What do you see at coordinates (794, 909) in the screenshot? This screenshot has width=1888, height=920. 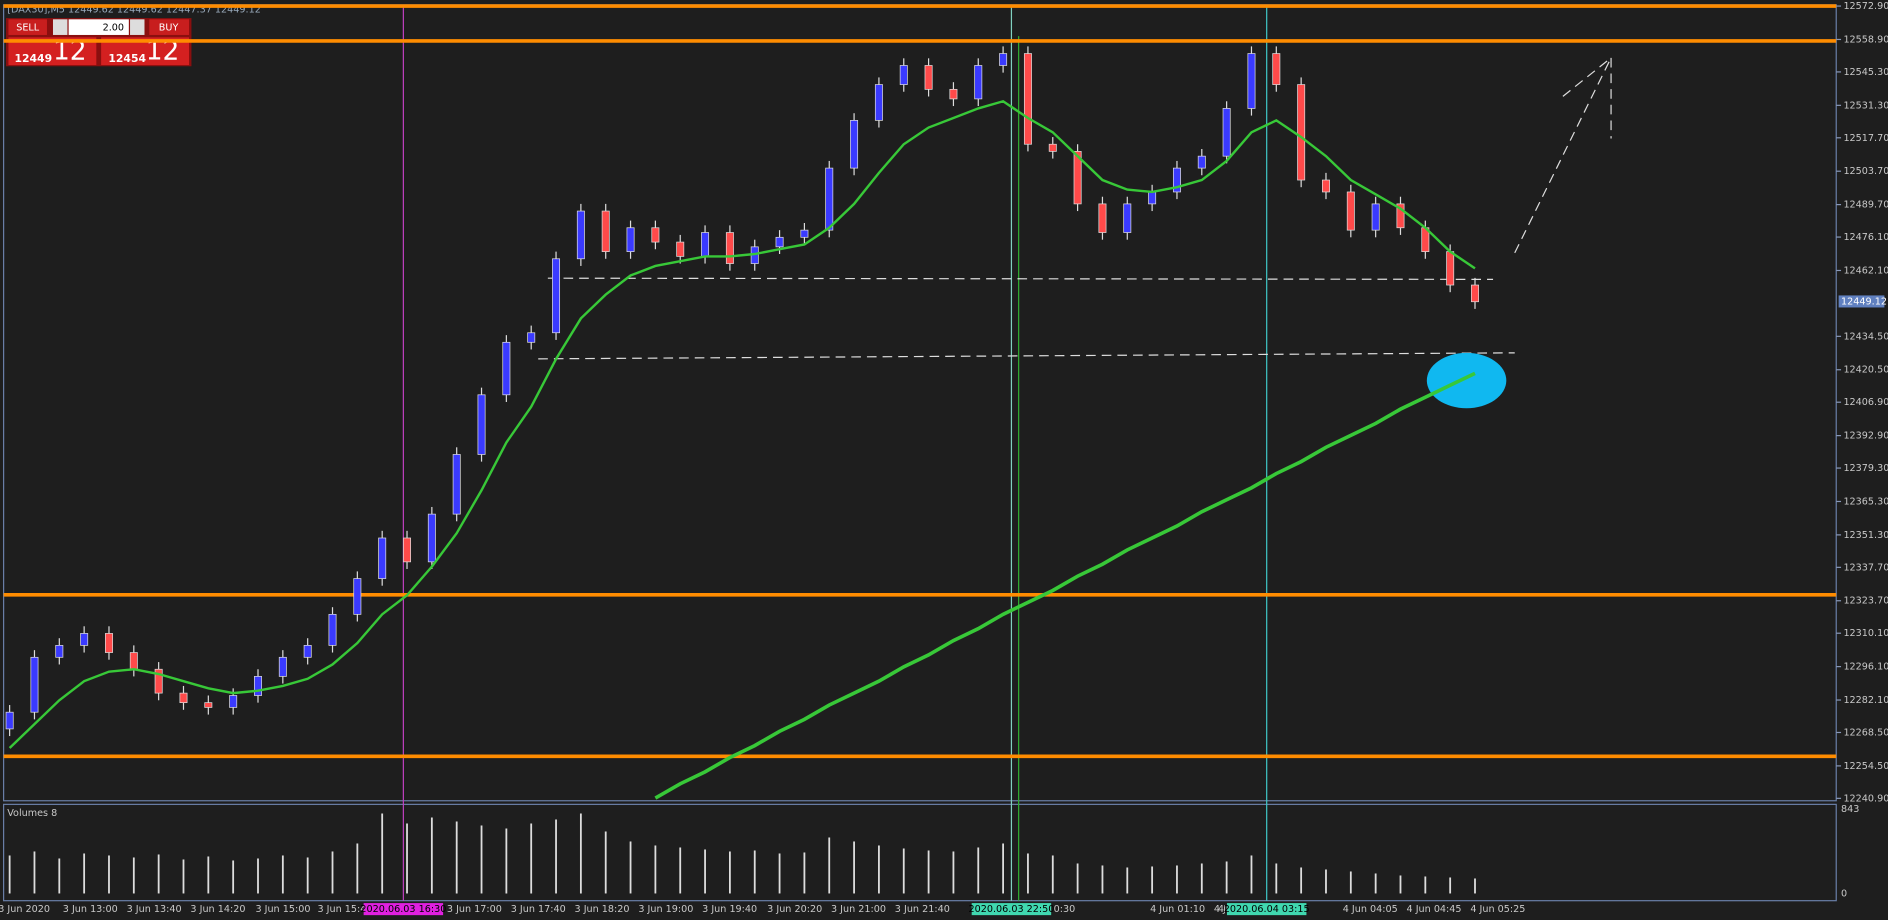 I see `x-tick-label: 3 Jun 20:20` at bounding box center [794, 909].